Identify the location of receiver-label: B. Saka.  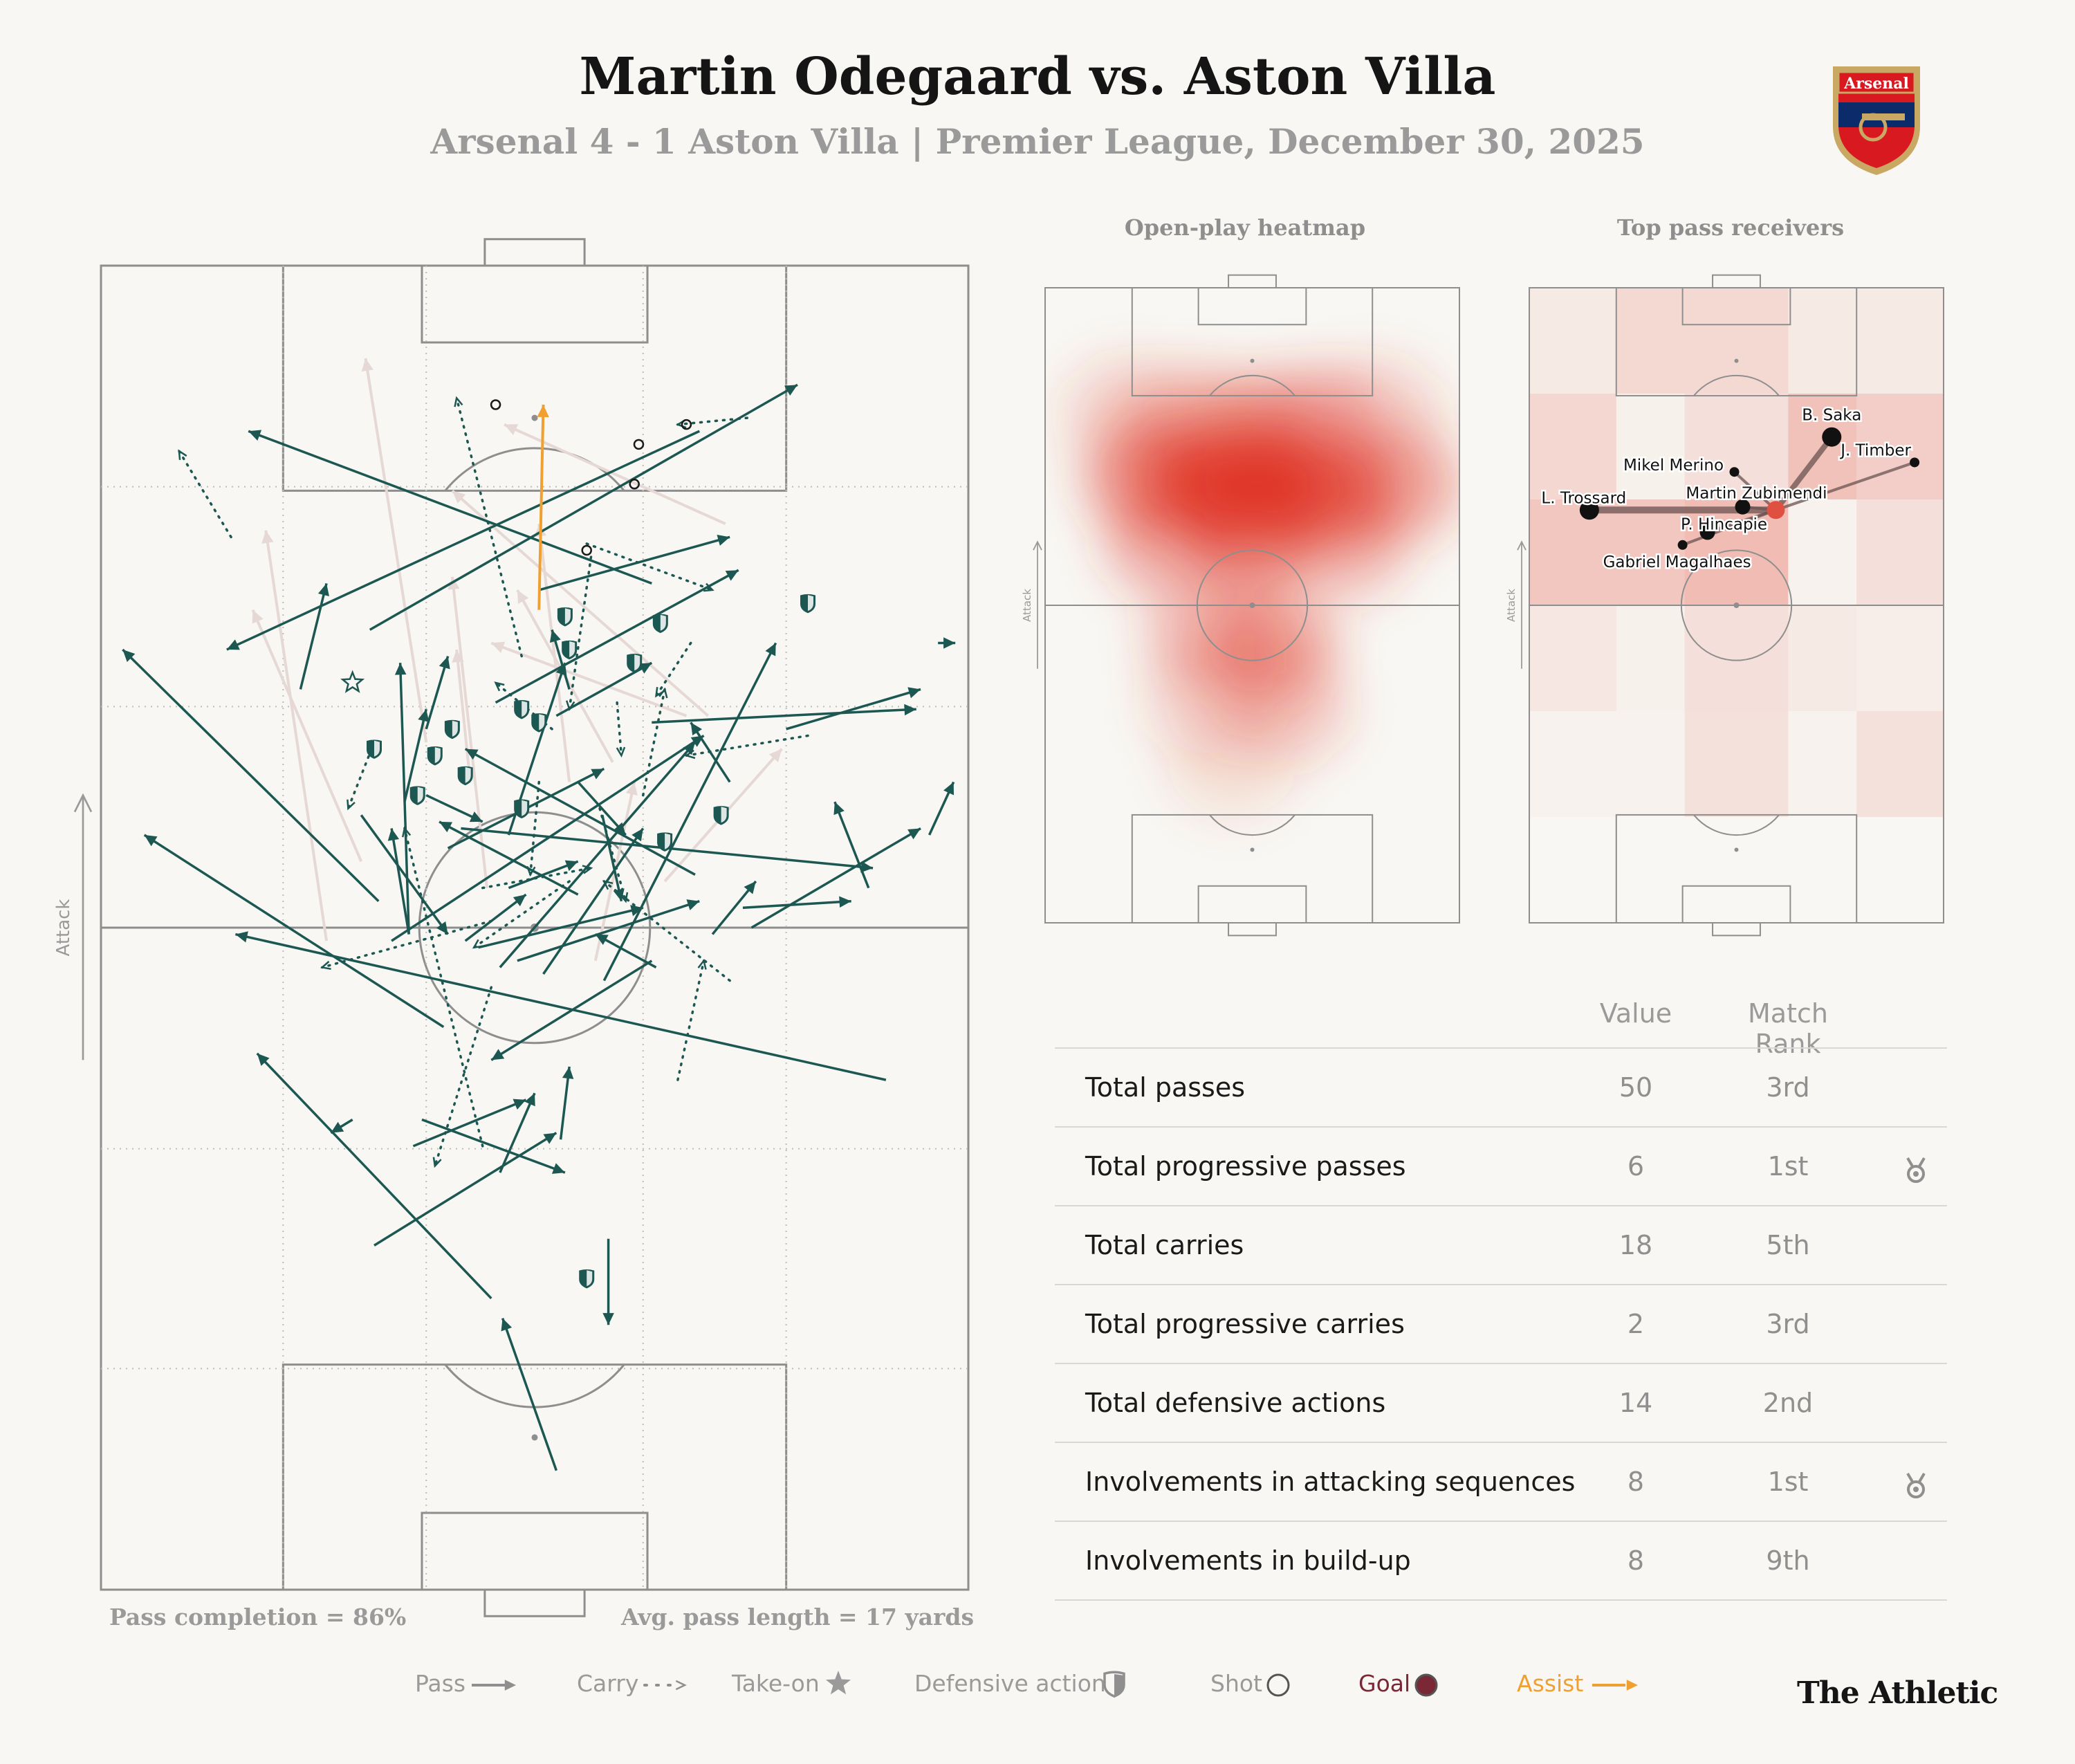
(1831, 416).